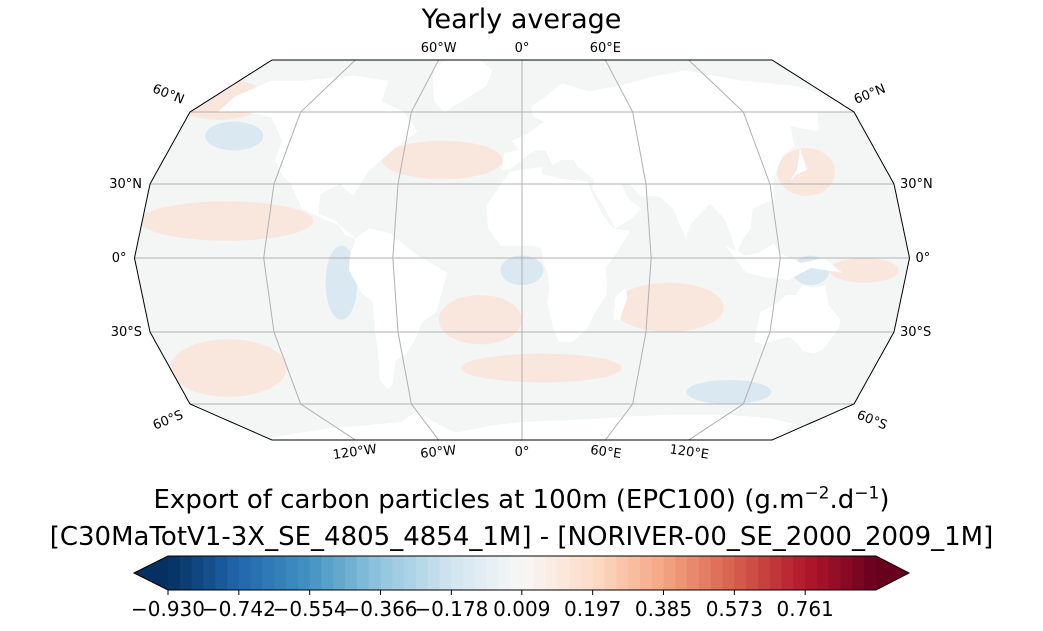  What do you see at coordinates (126, 332) in the screenshot?
I see `lat-label-left: 30°S` at bounding box center [126, 332].